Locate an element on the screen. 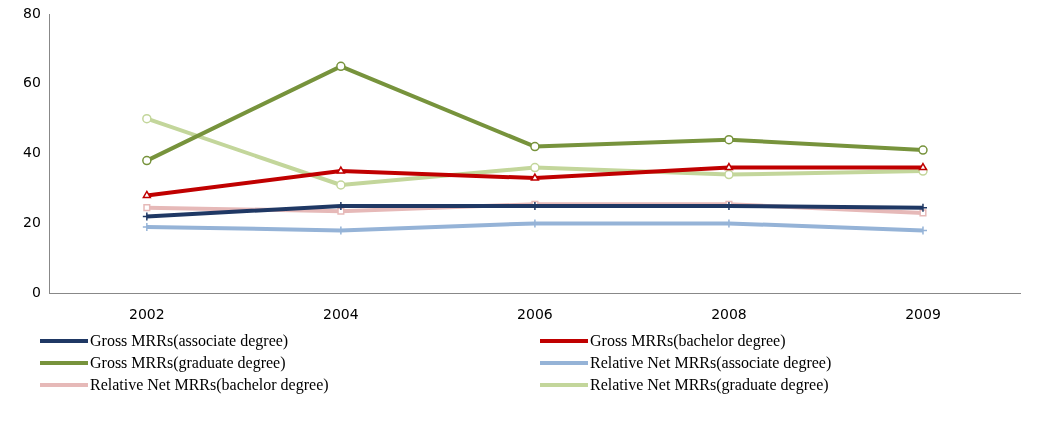 The width and height of the screenshot is (1038, 443). x-tick-label: 2002 is located at coordinates (147, 314).